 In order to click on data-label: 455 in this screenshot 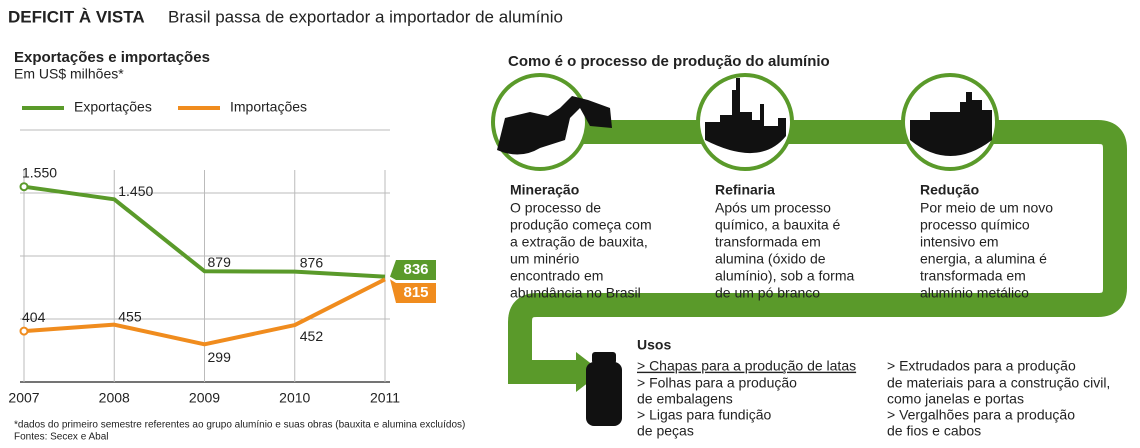, I will do `click(130, 316)`.